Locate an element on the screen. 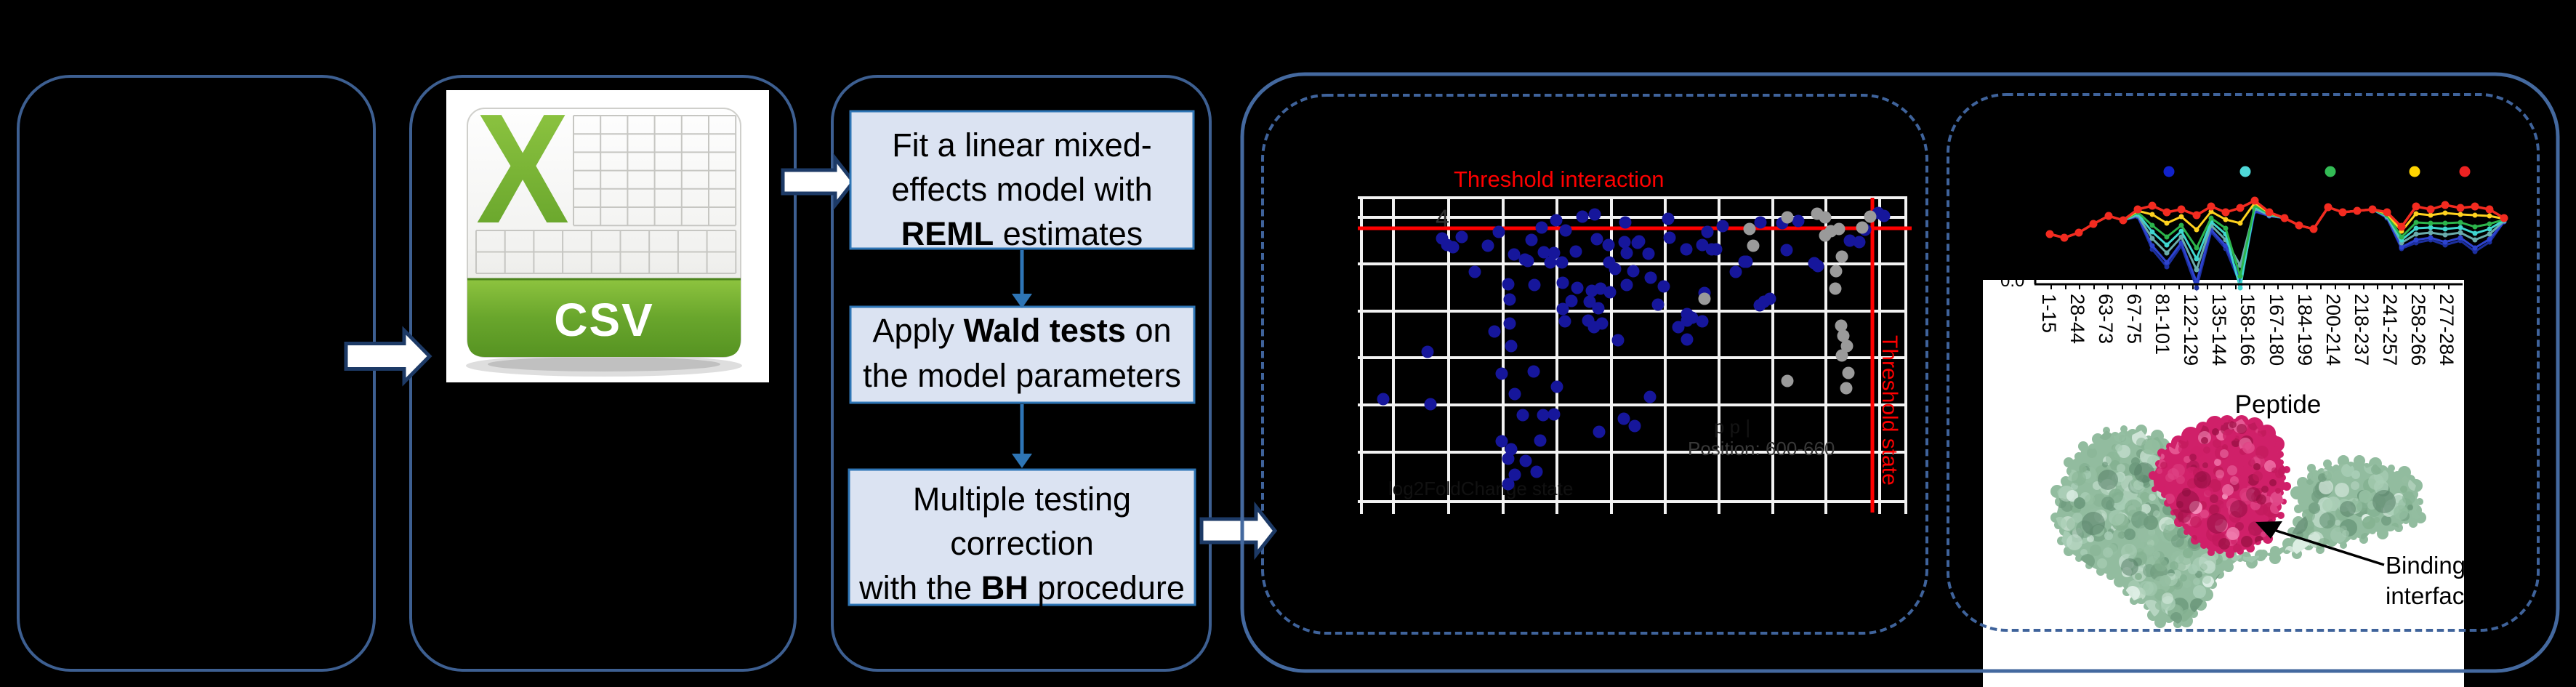 This screenshot has width=2576, height=687. svg-text: p p | is located at coordinates (1732, 427).